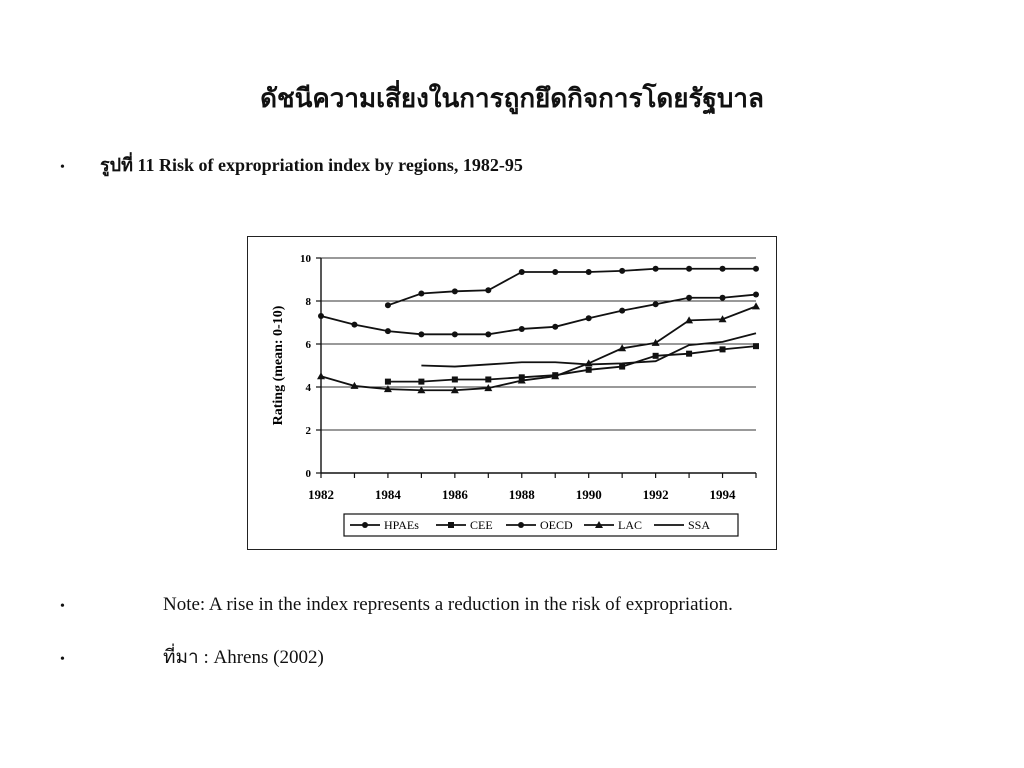 This screenshot has height=768, width=1024. I want to click on source-text: ที่มา : Ahrens (2002), so click(243, 657).